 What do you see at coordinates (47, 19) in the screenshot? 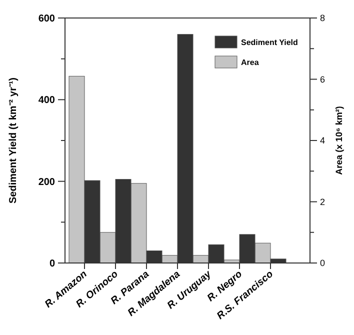
I see `y-tick-label: 600` at bounding box center [47, 19].